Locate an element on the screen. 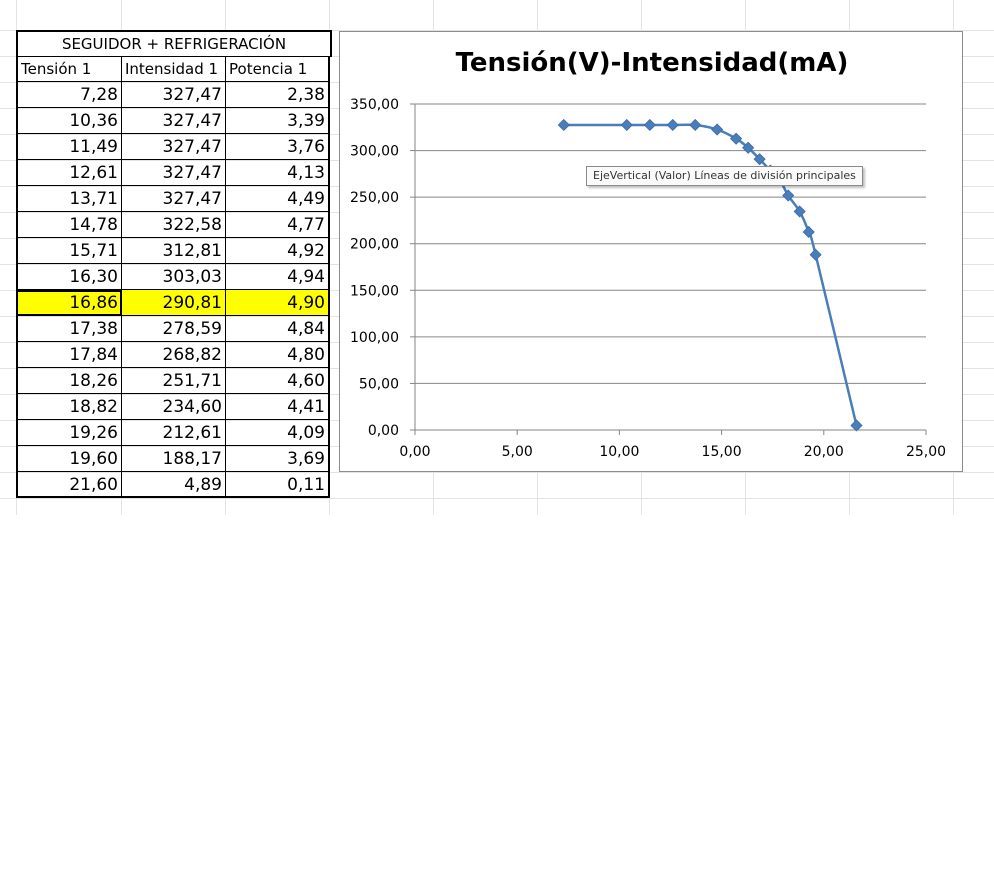 The height and width of the screenshot is (880, 994). y-tick-label: 300,00 is located at coordinates (374, 152).